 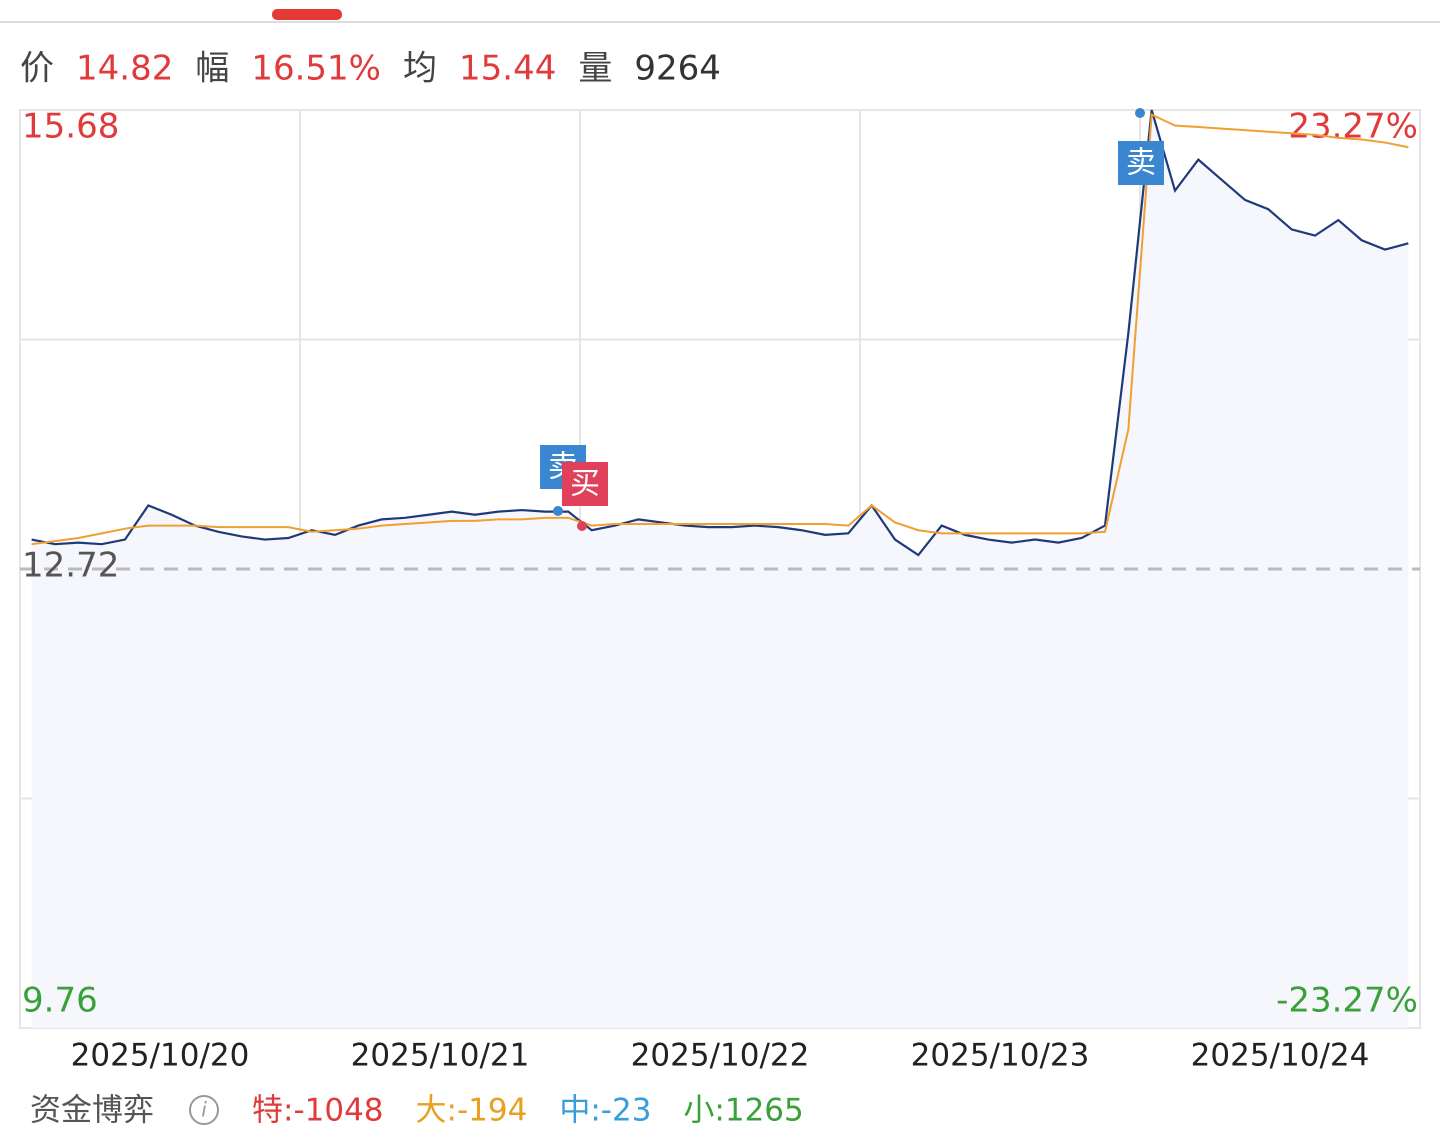 I want to click on y-tick-label: 15.68, so click(x=70, y=127).